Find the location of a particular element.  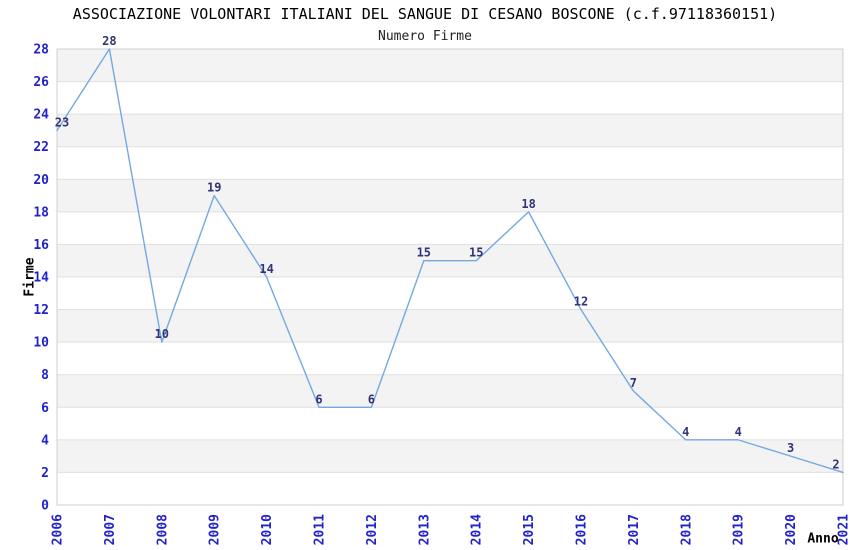

data-point-label: 14 is located at coordinates (266, 269).